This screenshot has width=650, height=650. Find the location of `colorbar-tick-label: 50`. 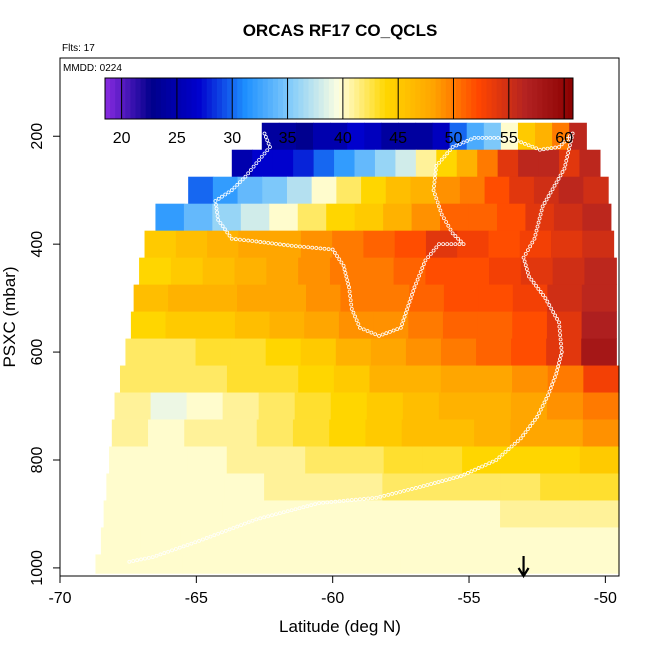

colorbar-tick-label: 50 is located at coordinates (454, 138).